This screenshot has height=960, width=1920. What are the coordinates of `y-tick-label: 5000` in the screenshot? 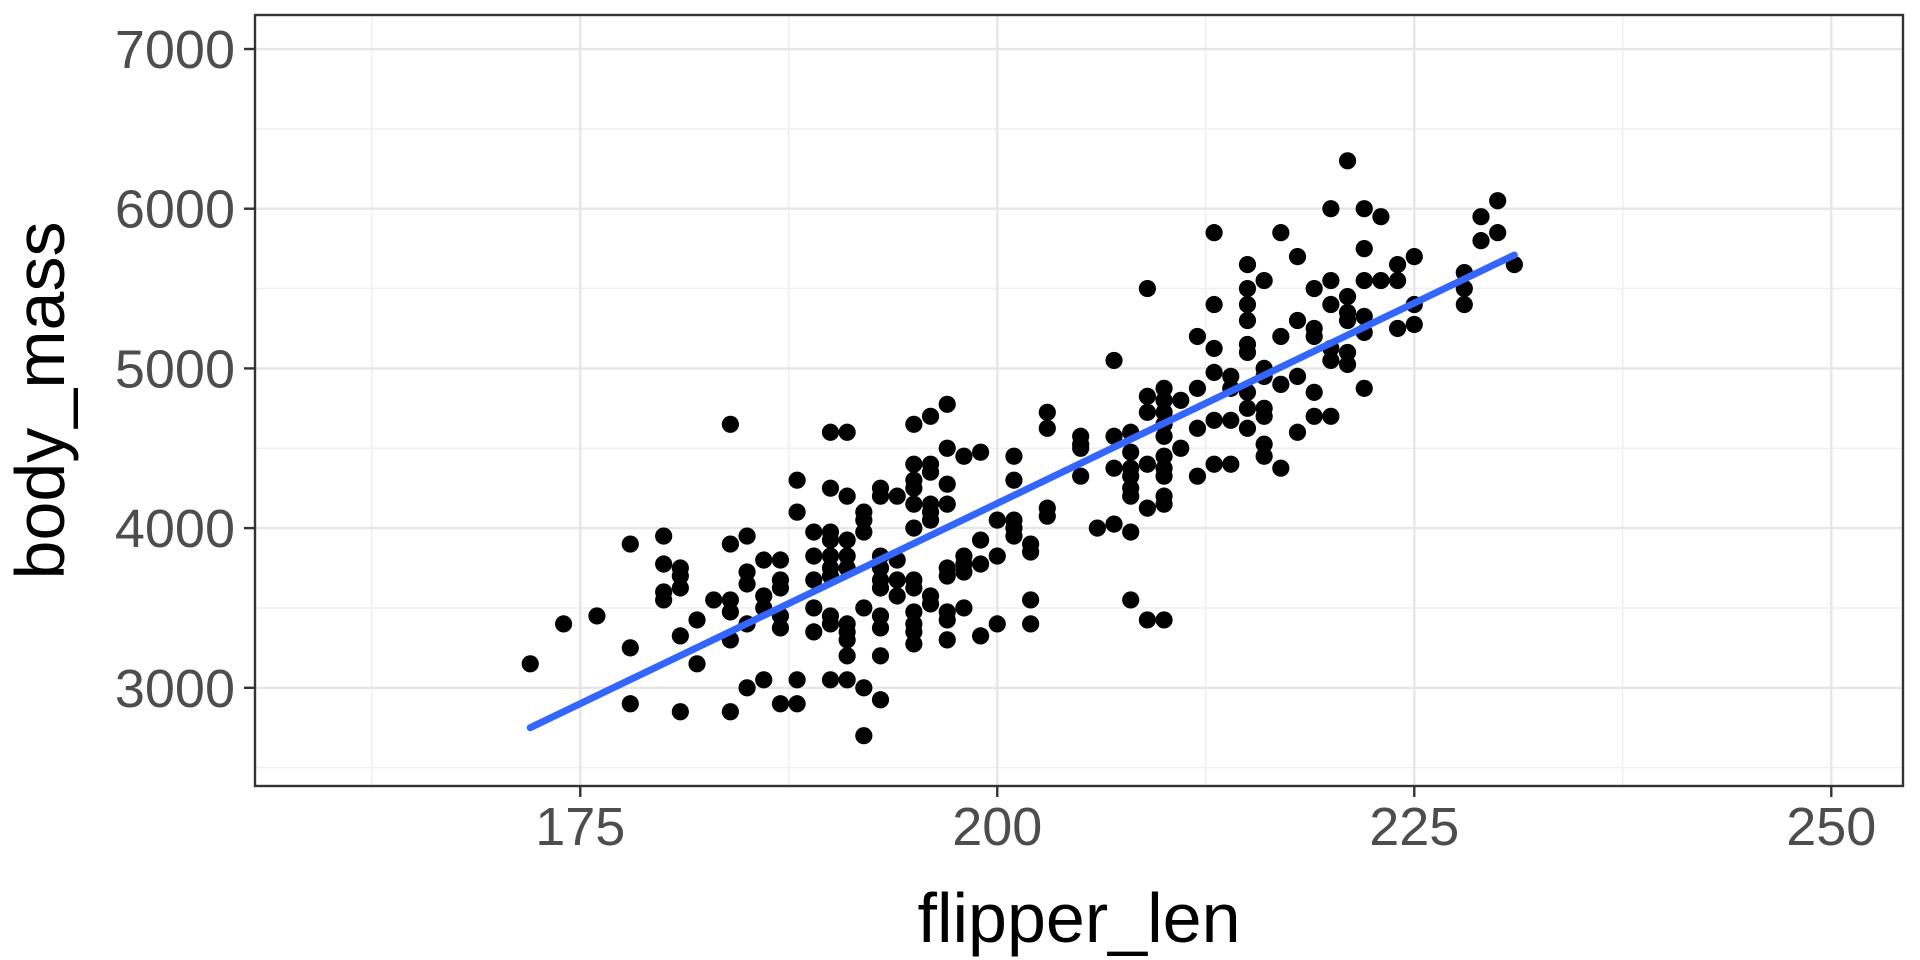 It's located at (175, 369).